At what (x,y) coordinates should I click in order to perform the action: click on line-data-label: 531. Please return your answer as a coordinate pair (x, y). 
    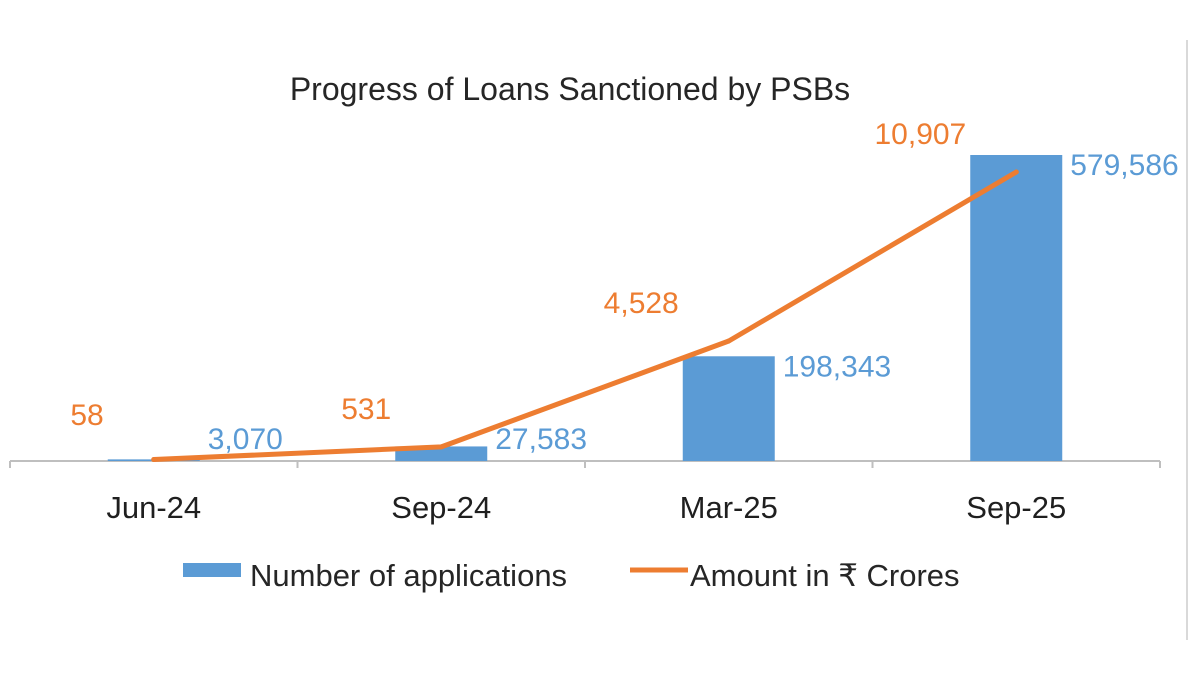
    Looking at the image, I should click on (366, 409).